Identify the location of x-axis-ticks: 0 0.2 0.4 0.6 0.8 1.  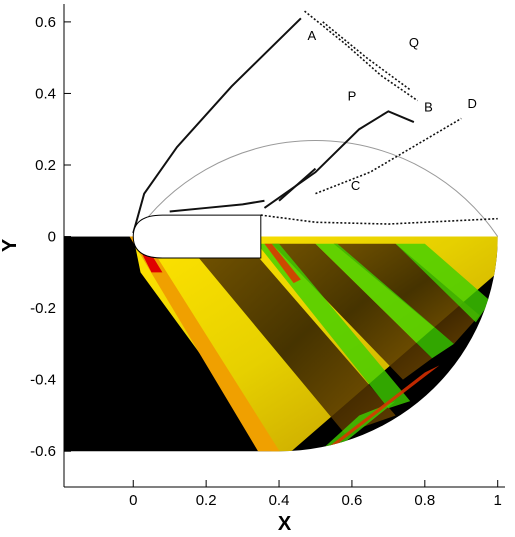
(315, 494).